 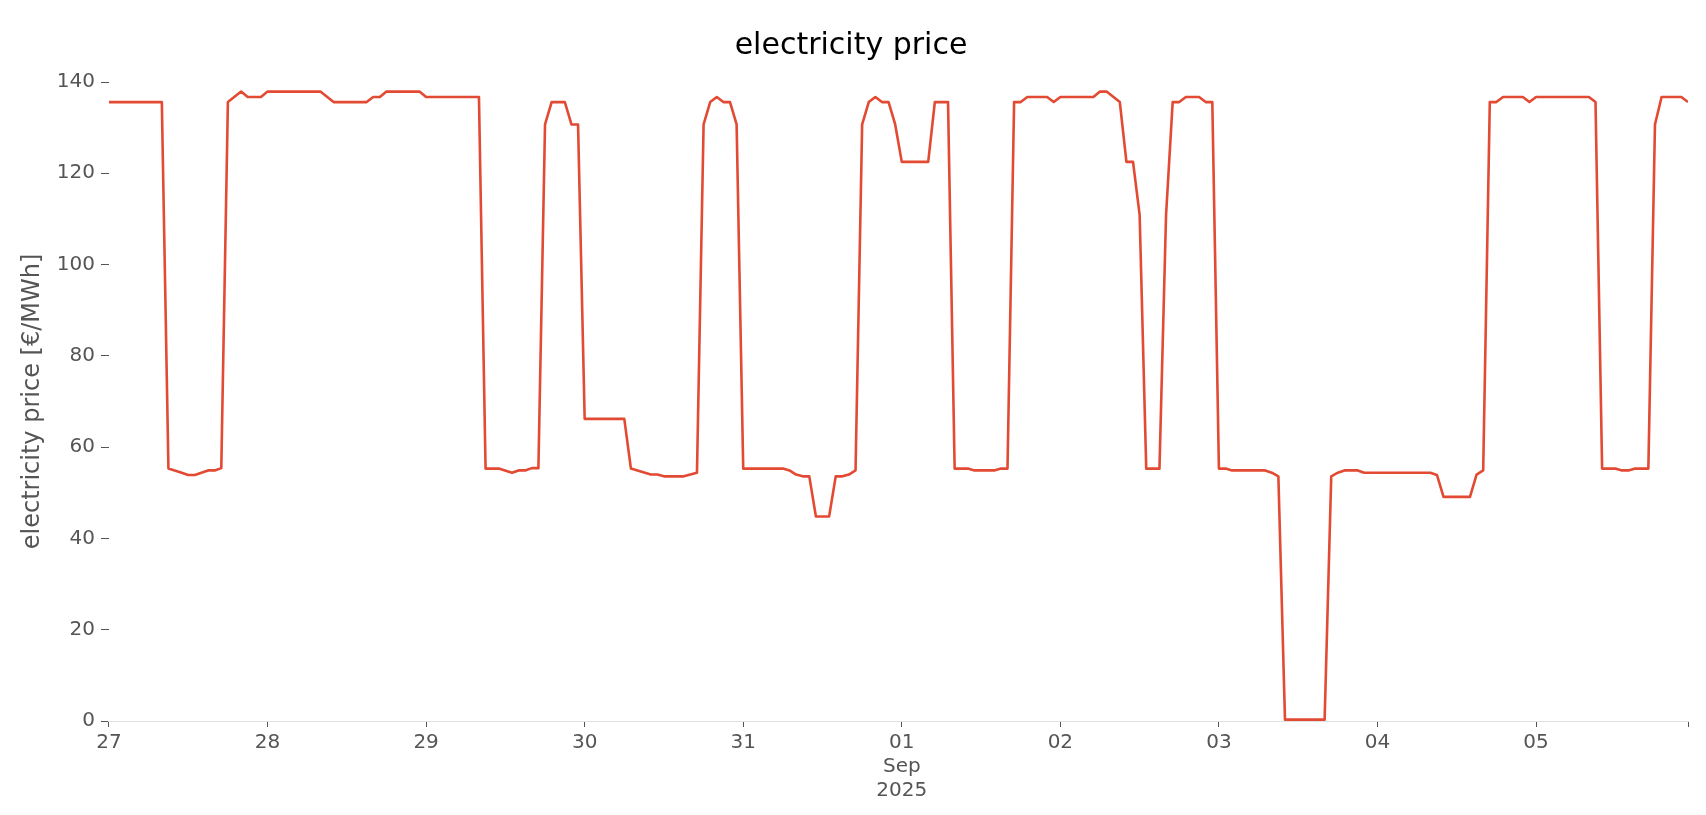 What do you see at coordinates (75, 171) in the screenshot?
I see `y-tick-label: 120` at bounding box center [75, 171].